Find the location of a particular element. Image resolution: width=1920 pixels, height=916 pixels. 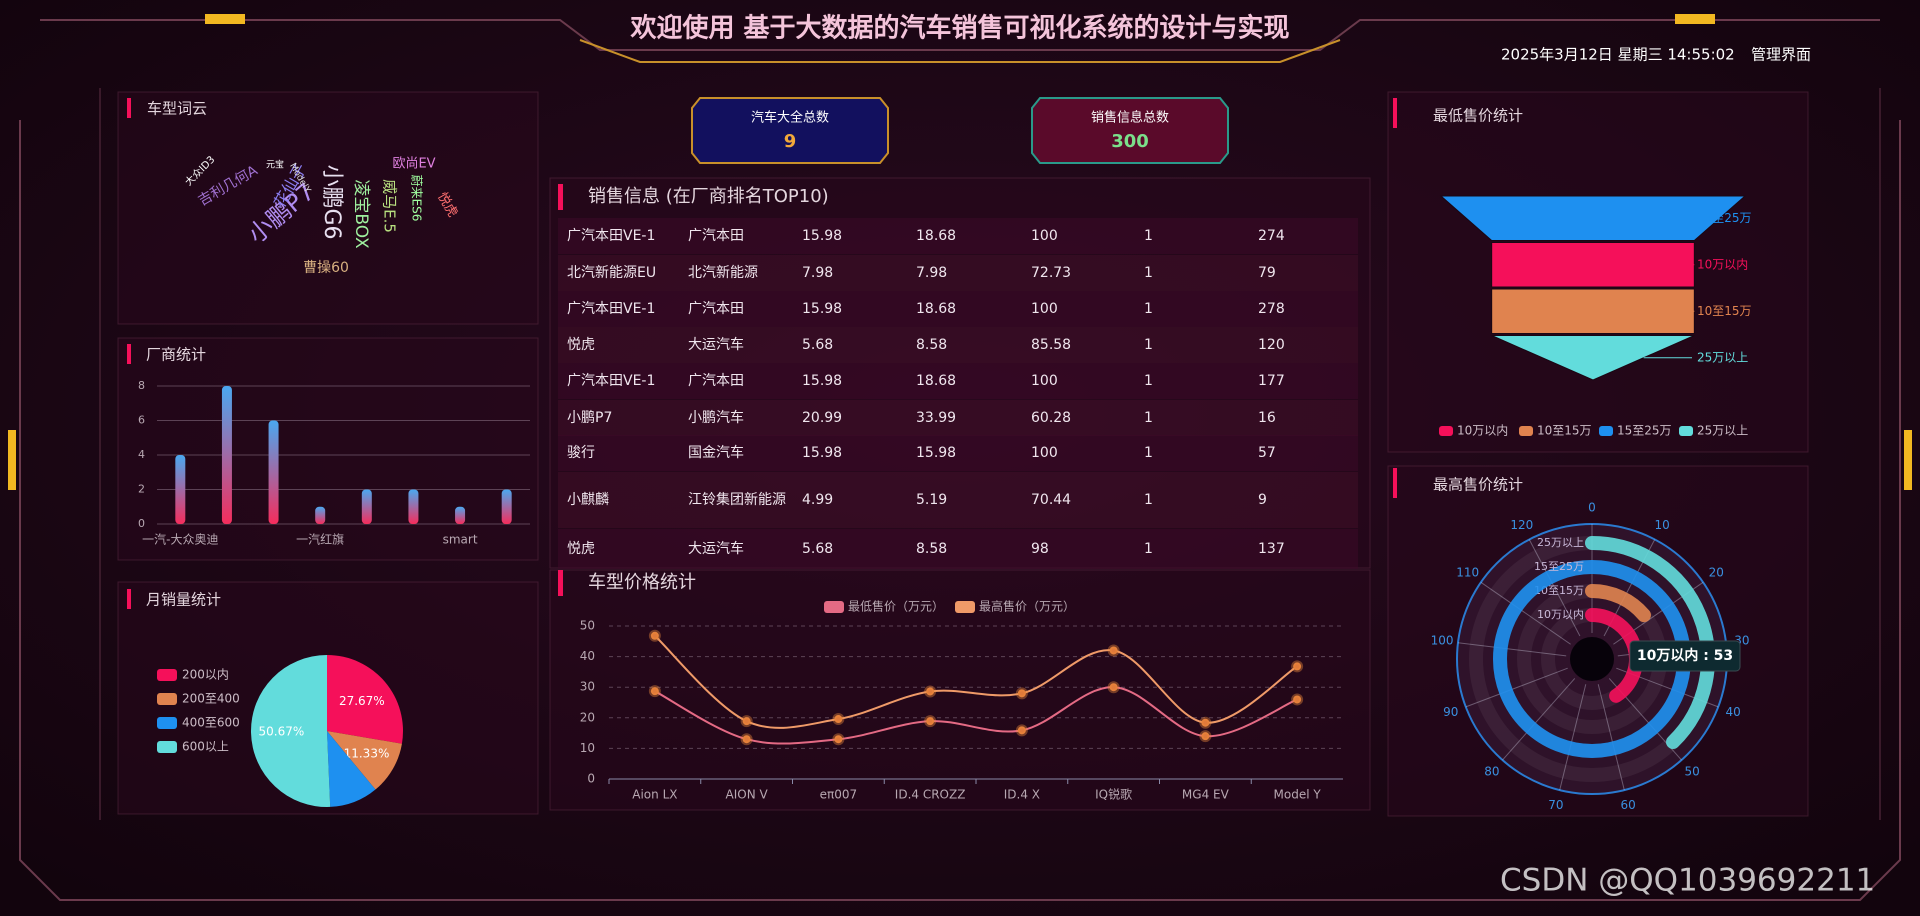

y-tick-label: 20 is located at coordinates (587, 717).